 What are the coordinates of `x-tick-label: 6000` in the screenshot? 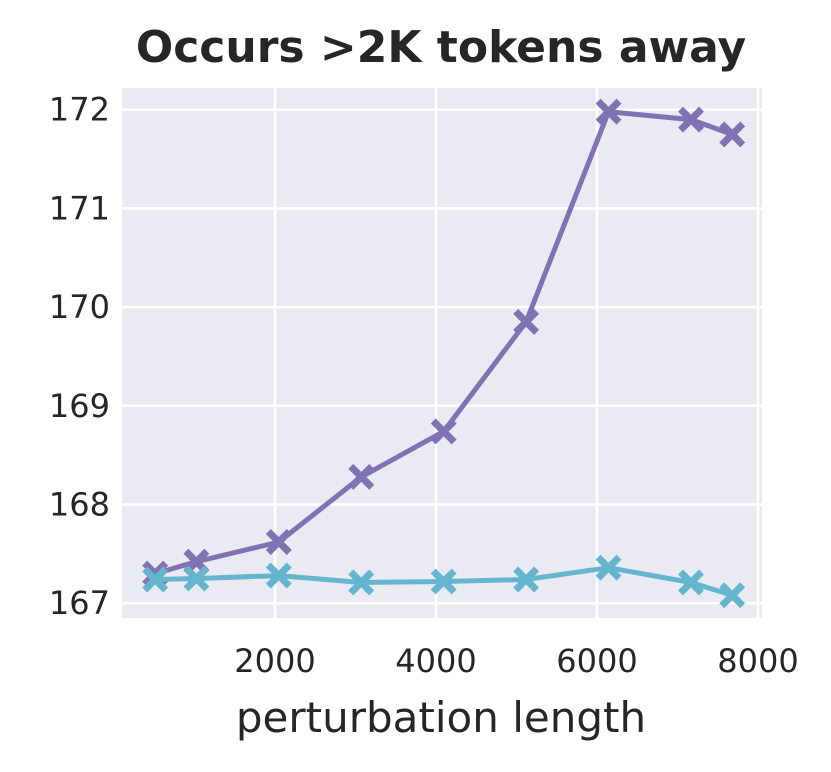 It's located at (596, 661).